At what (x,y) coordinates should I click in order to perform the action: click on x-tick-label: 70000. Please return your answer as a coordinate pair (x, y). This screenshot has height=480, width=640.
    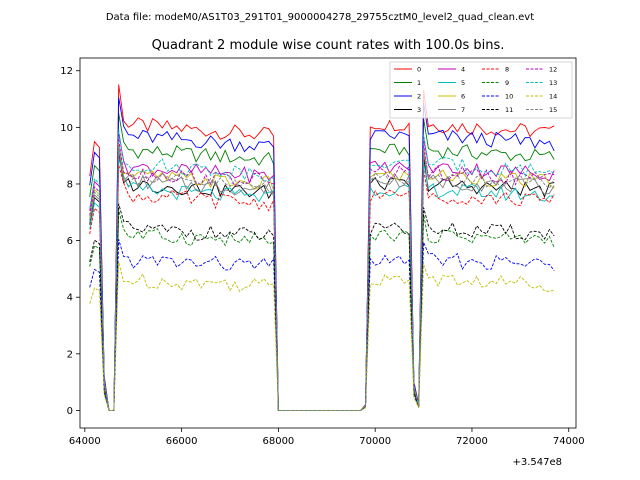
    Looking at the image, I should click on (375, 441).